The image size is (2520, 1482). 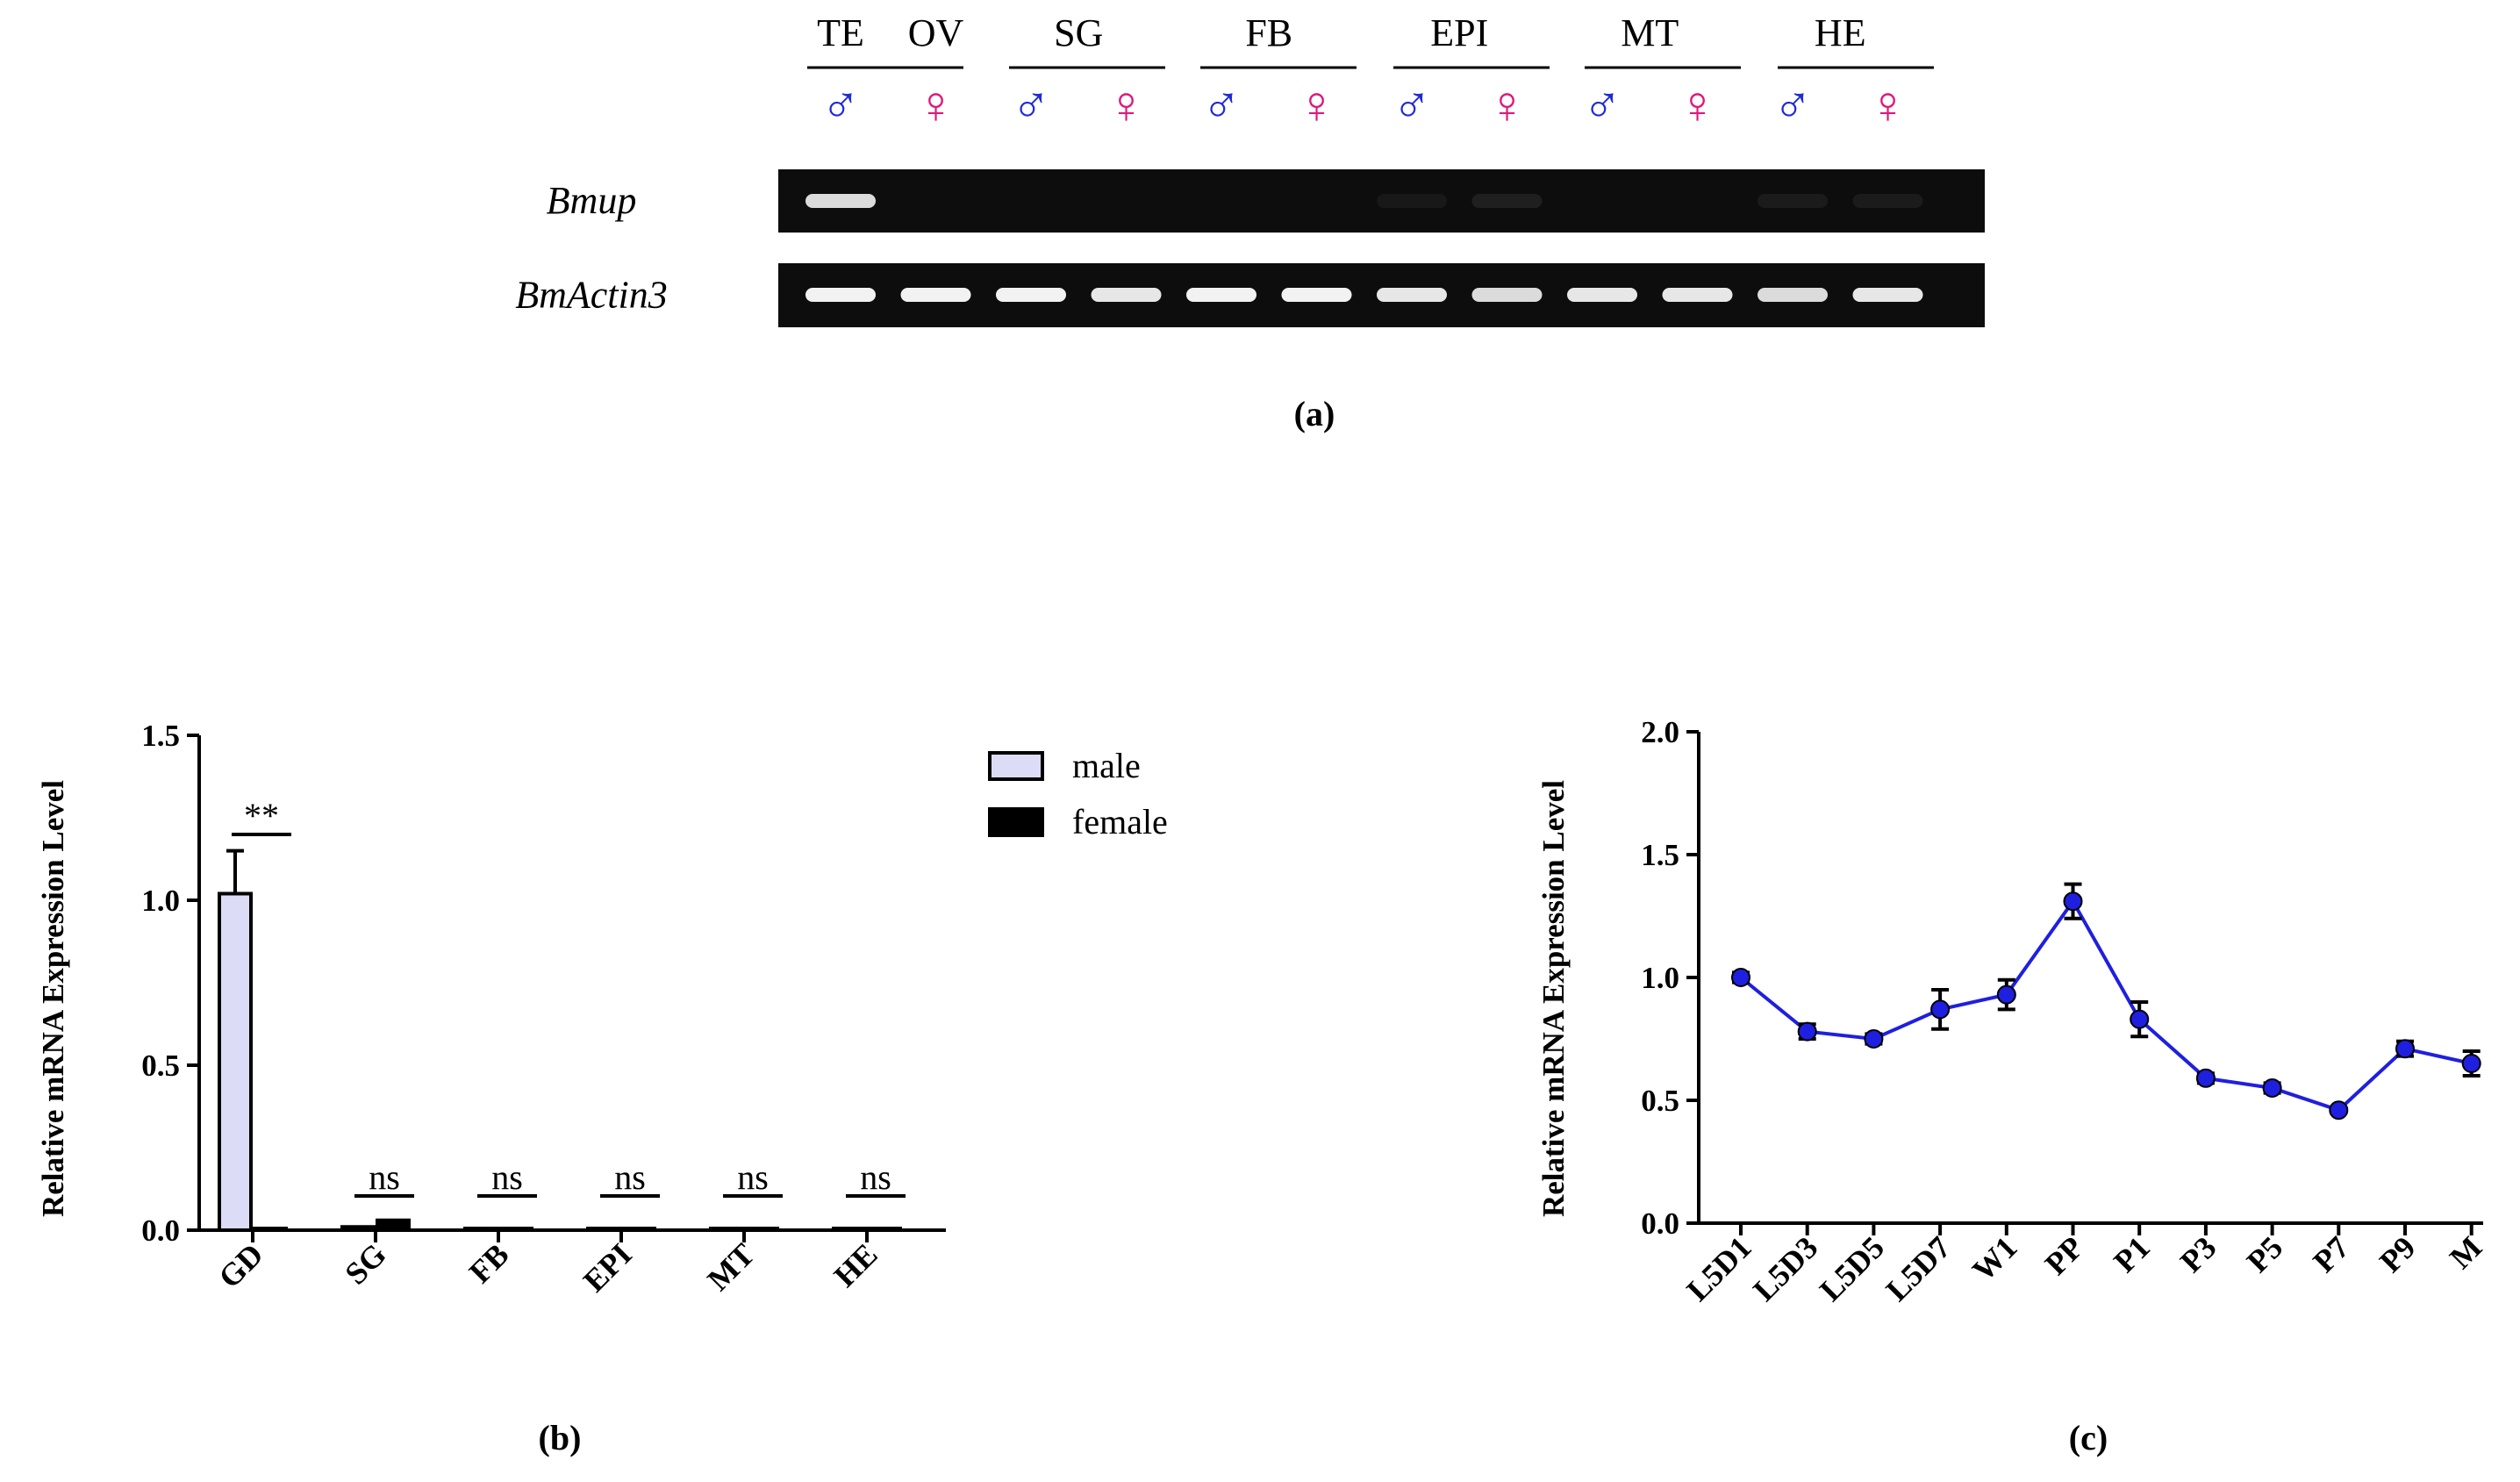 What do you see at coordinates (2132, 1254) in the screenshot?
I see `c-x-tick-label: P1` at bounding box center [2132, 1254].